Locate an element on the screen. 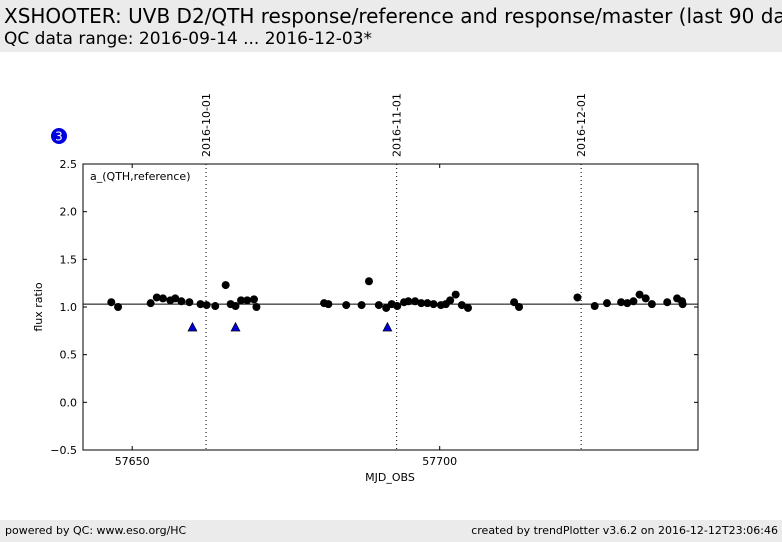  badge-circle is located at coordinates (59, 136).